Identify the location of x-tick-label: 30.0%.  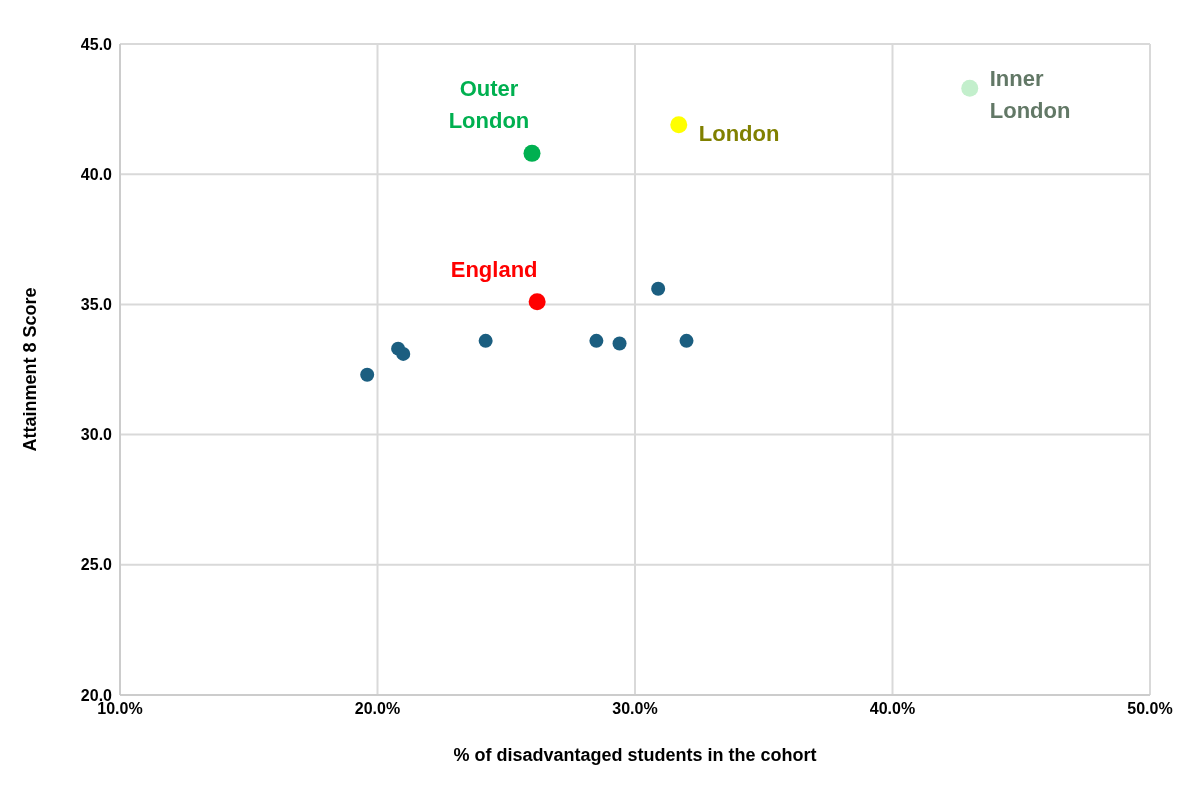
(635, 709).